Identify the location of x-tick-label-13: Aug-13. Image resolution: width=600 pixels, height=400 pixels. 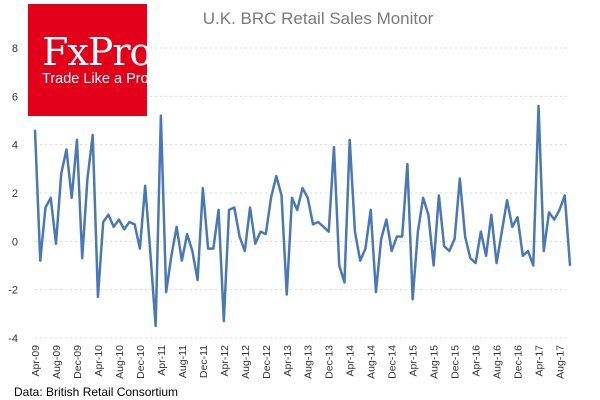
(309, 362).